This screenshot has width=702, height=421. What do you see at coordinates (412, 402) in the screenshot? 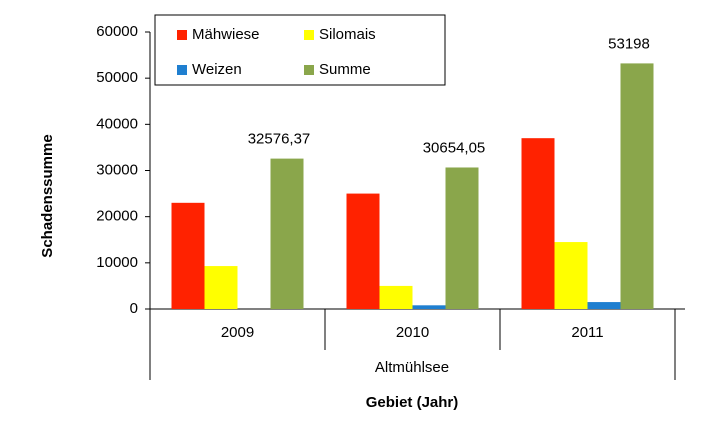
I see `x-axis-label: Gebiet (Jahr)` at bounding box center [412, 402].